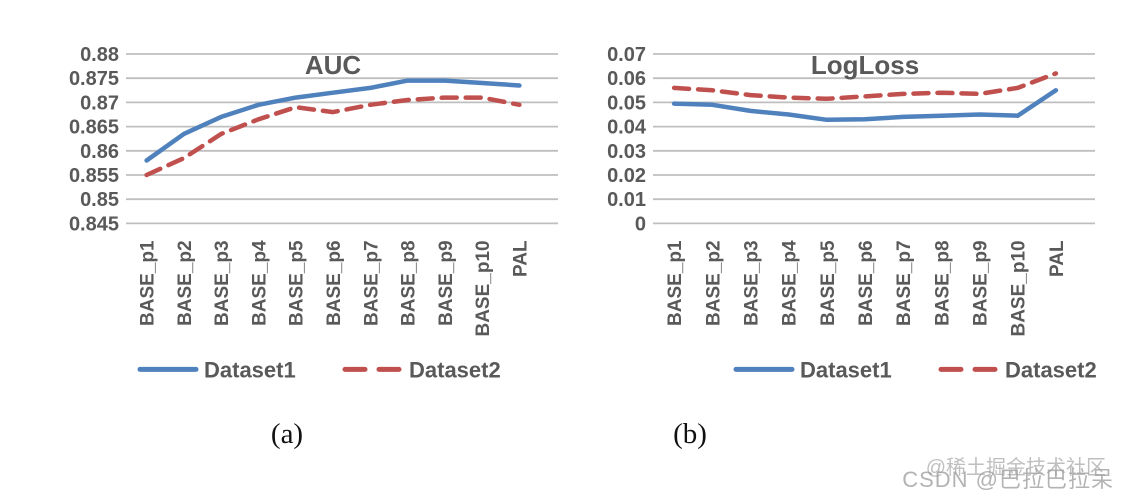 The height and width of the screenshot is (498, 1128). I want to click on y-tick-label: 0.88, so click(99, 55).